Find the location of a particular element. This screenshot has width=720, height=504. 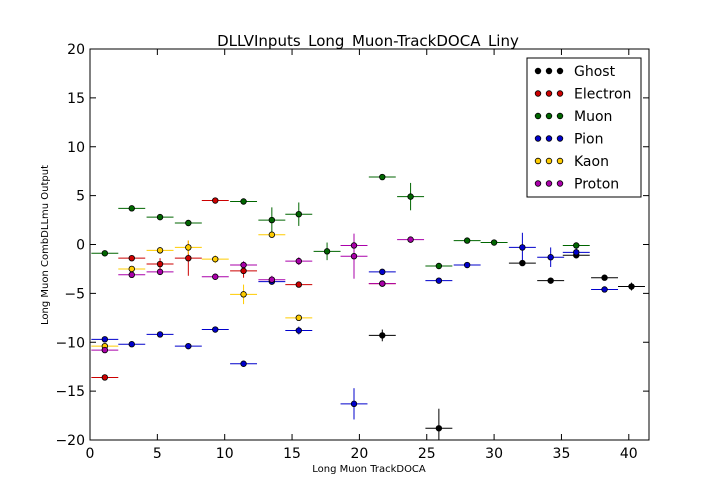

y-tick-label-20: 20 is located at coordinates (76, 50).